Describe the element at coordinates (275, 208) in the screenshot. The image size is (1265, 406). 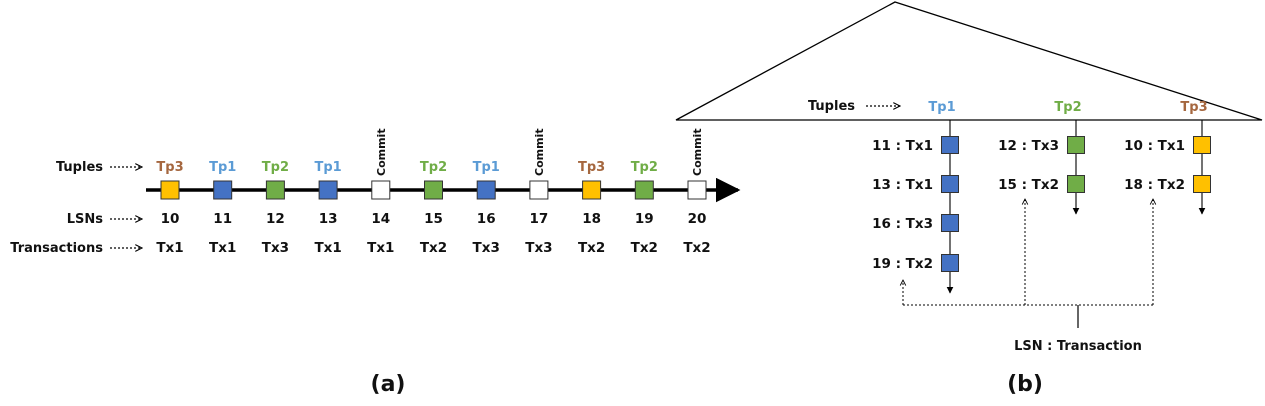
I see `log-entry: Tp2 12 Tx3` at that location.